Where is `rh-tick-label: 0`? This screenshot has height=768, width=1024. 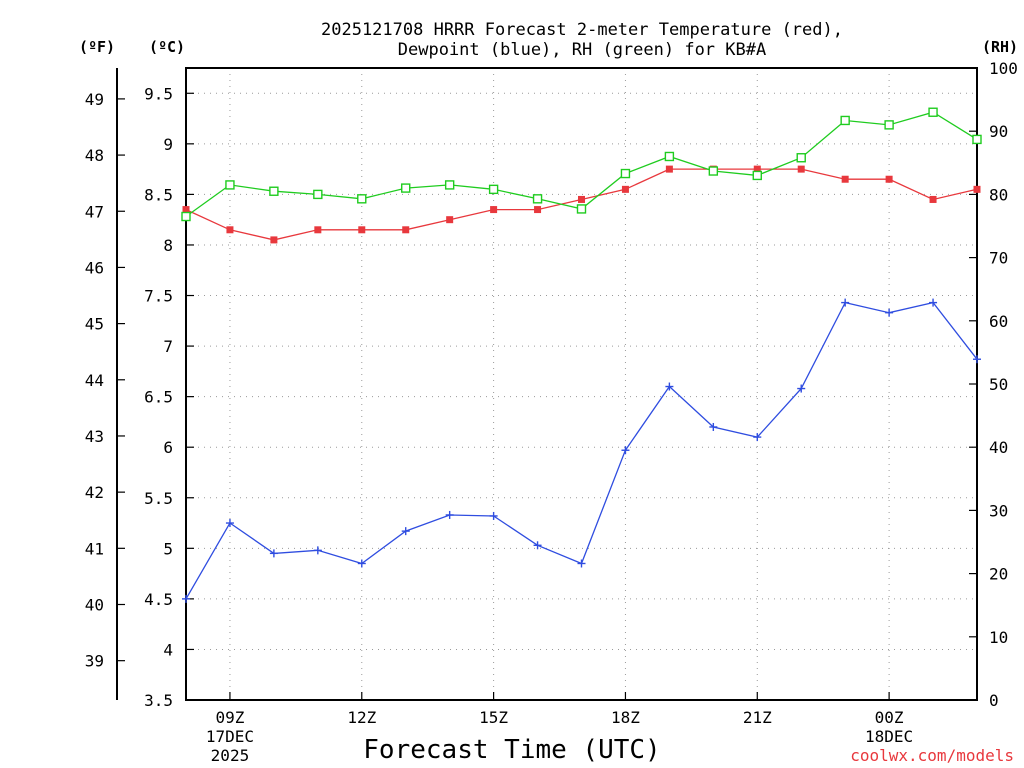 rh-tick-label: 0 is located at coordinates (994, 700).